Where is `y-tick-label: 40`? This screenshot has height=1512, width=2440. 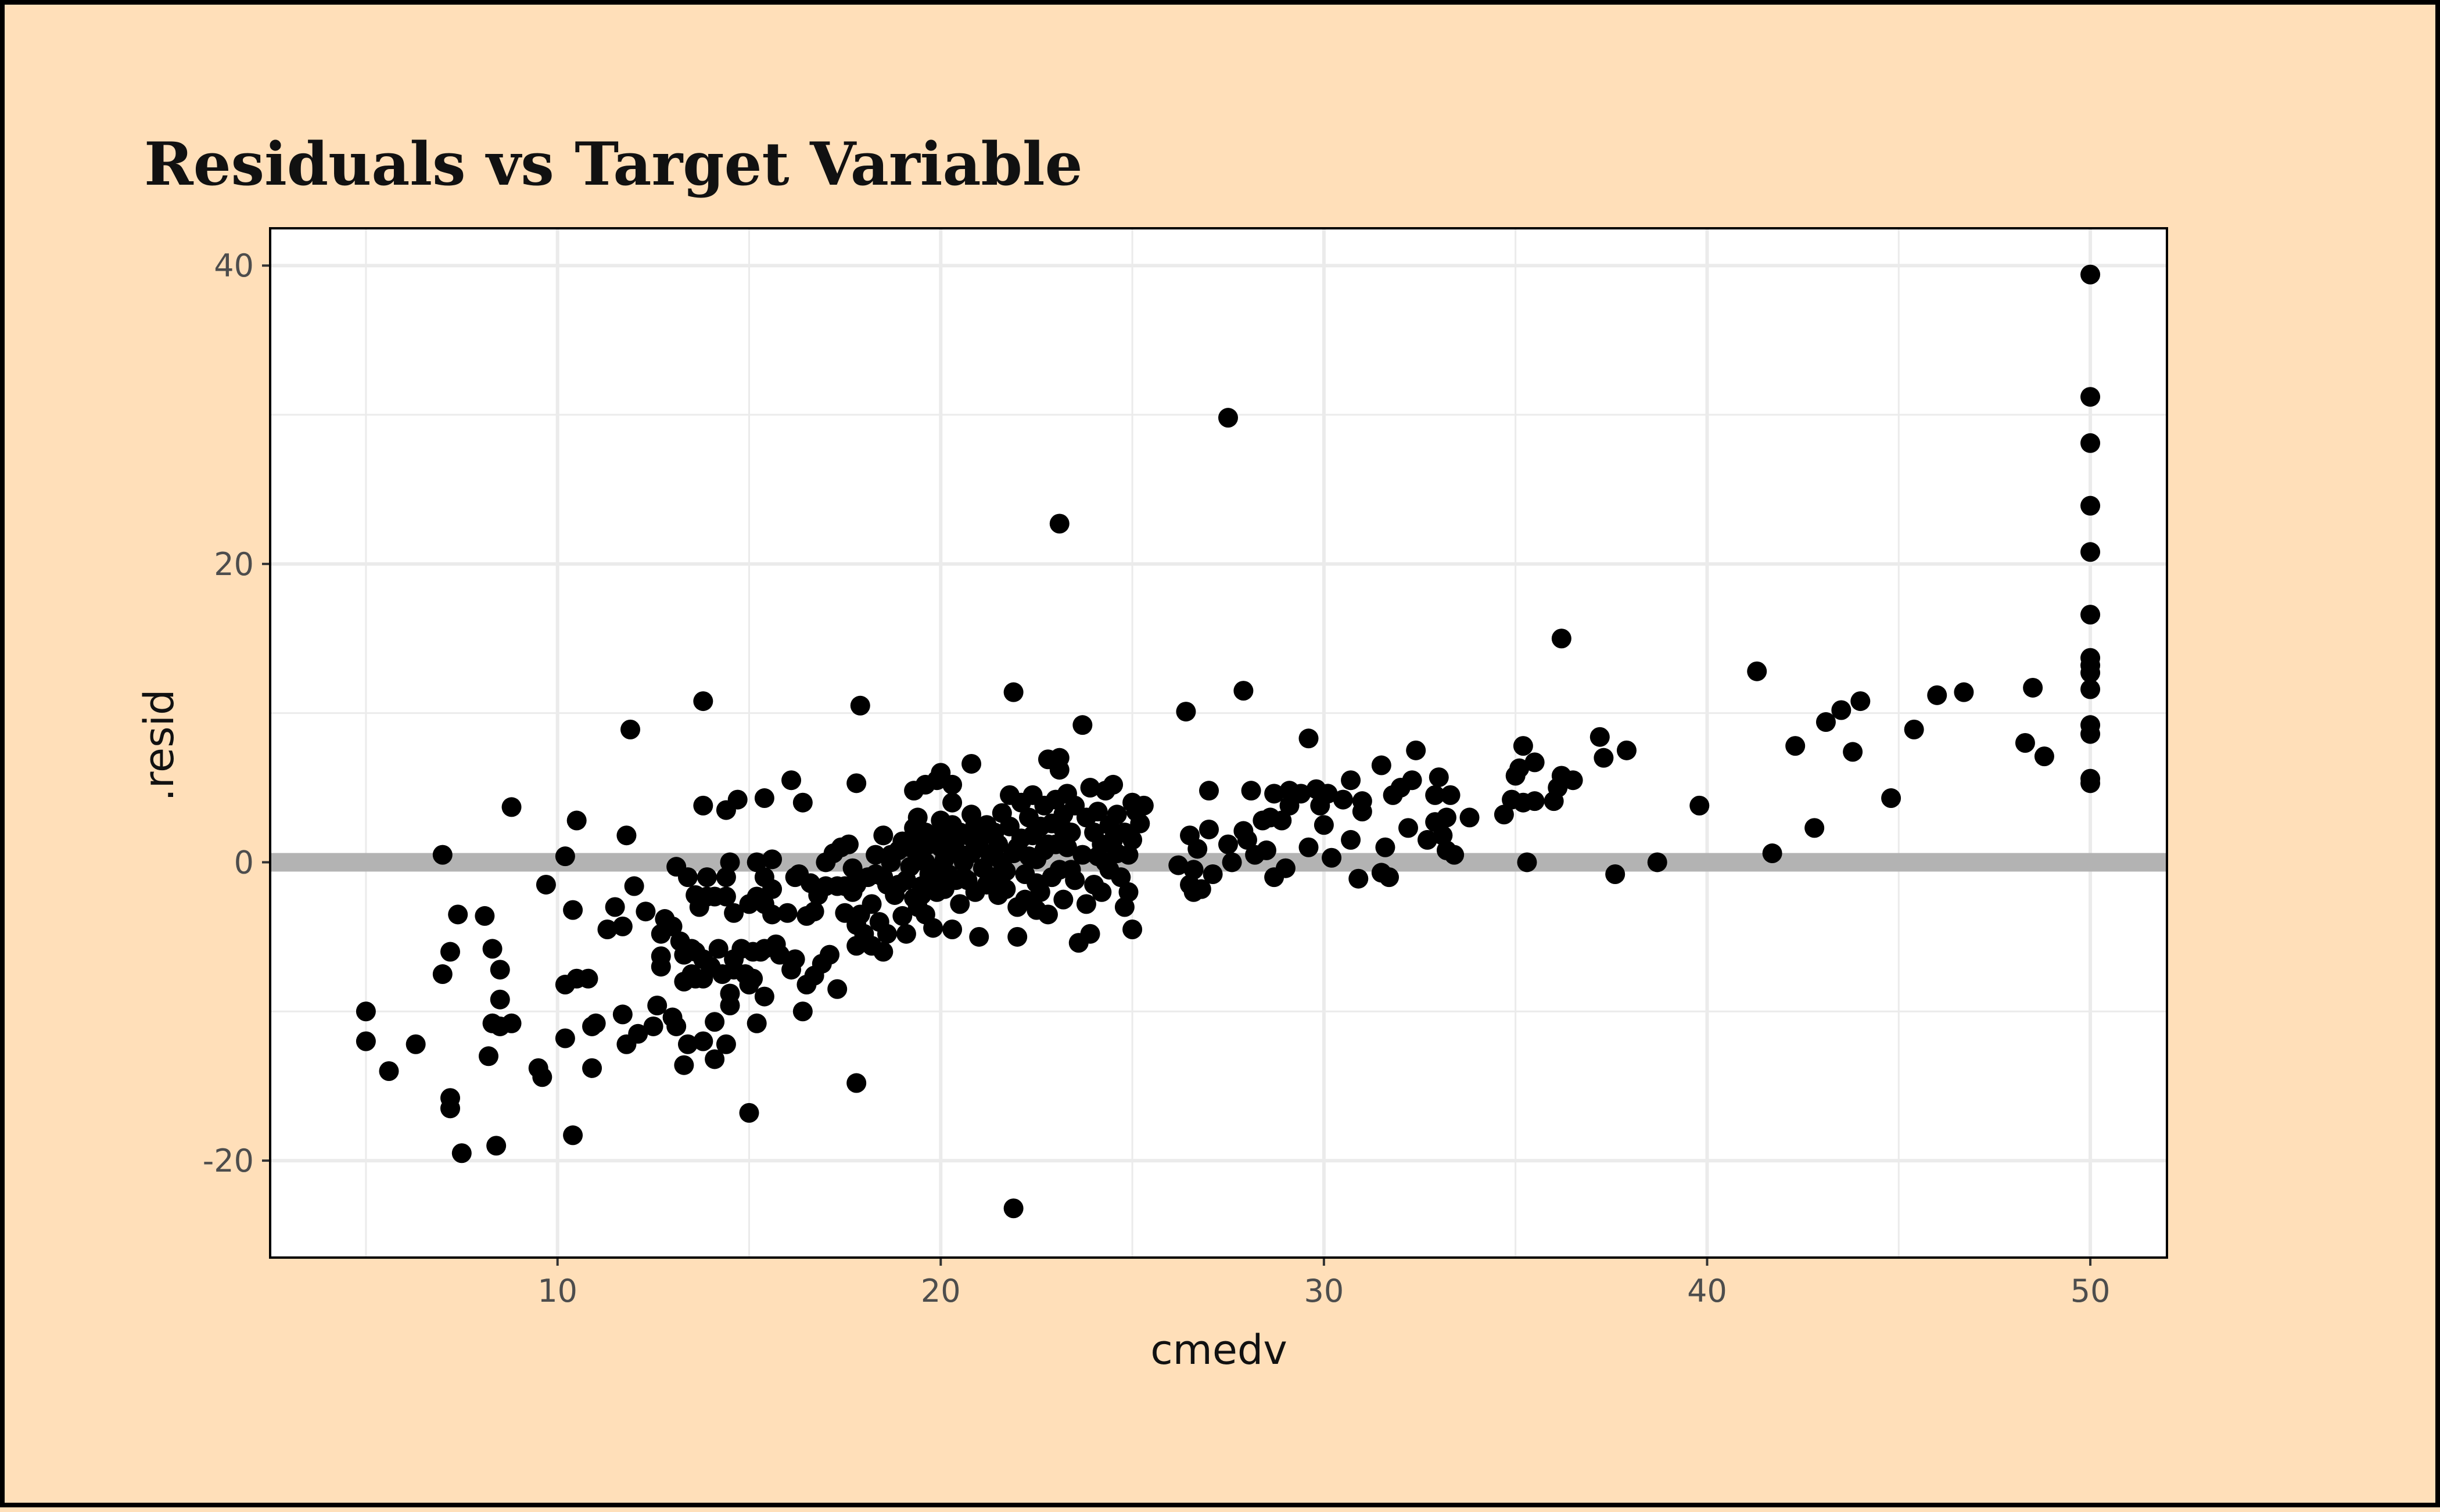 y-tick-label: 40 is located at coordinates (234, 265).